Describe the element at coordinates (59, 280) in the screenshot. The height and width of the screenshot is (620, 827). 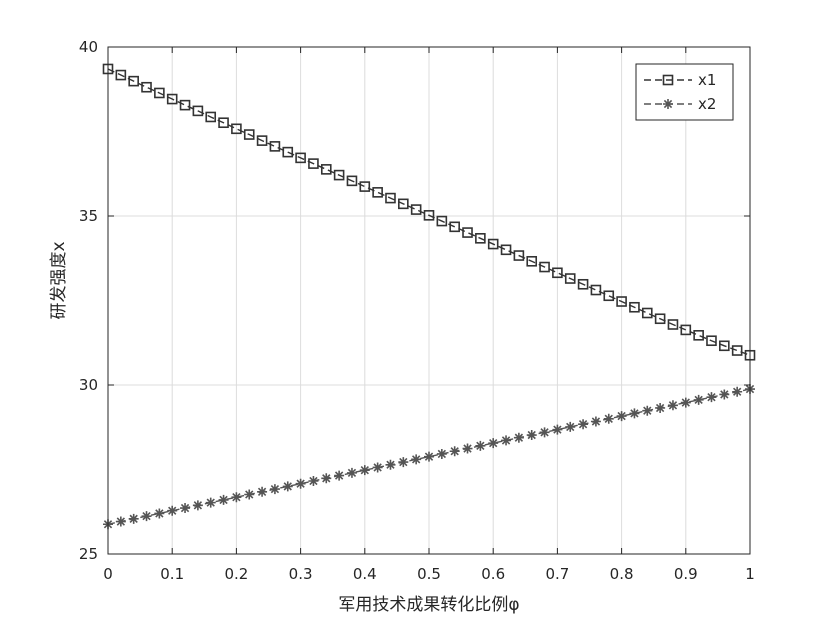
I see `y-axis-label: 研发强度x` at that location.